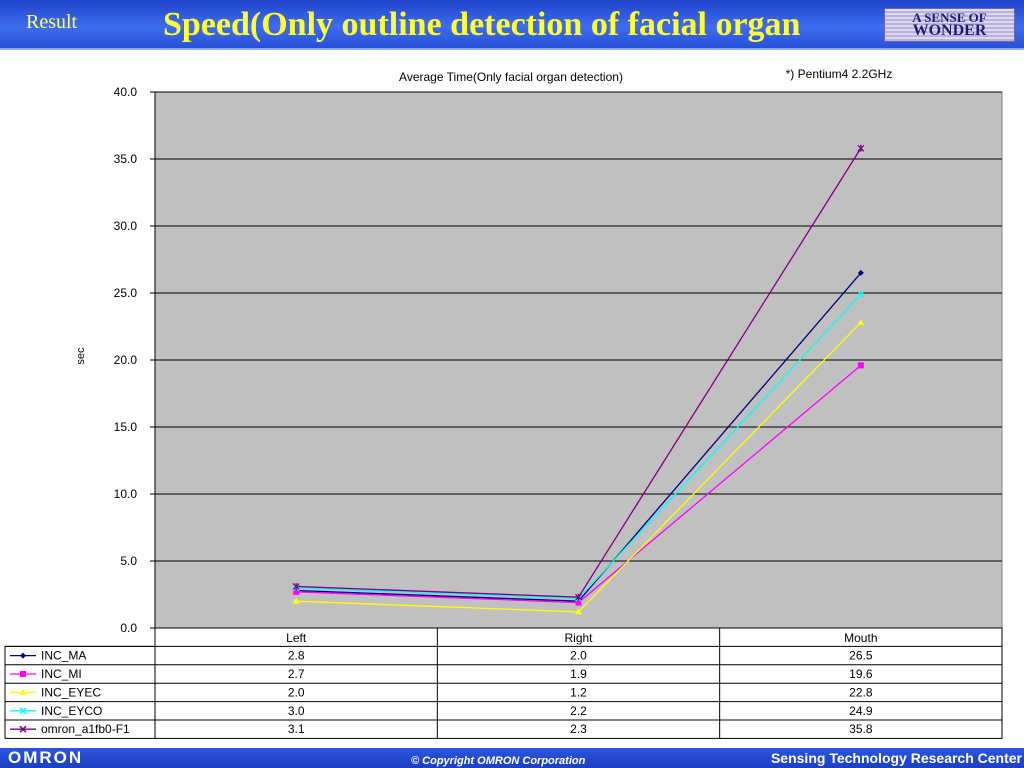 Image resolution: width=1024 pixels, height=768 pixels. I want to click on sense-of-wonder-logo: A SENSE OF WONDER, so click(949, 25).